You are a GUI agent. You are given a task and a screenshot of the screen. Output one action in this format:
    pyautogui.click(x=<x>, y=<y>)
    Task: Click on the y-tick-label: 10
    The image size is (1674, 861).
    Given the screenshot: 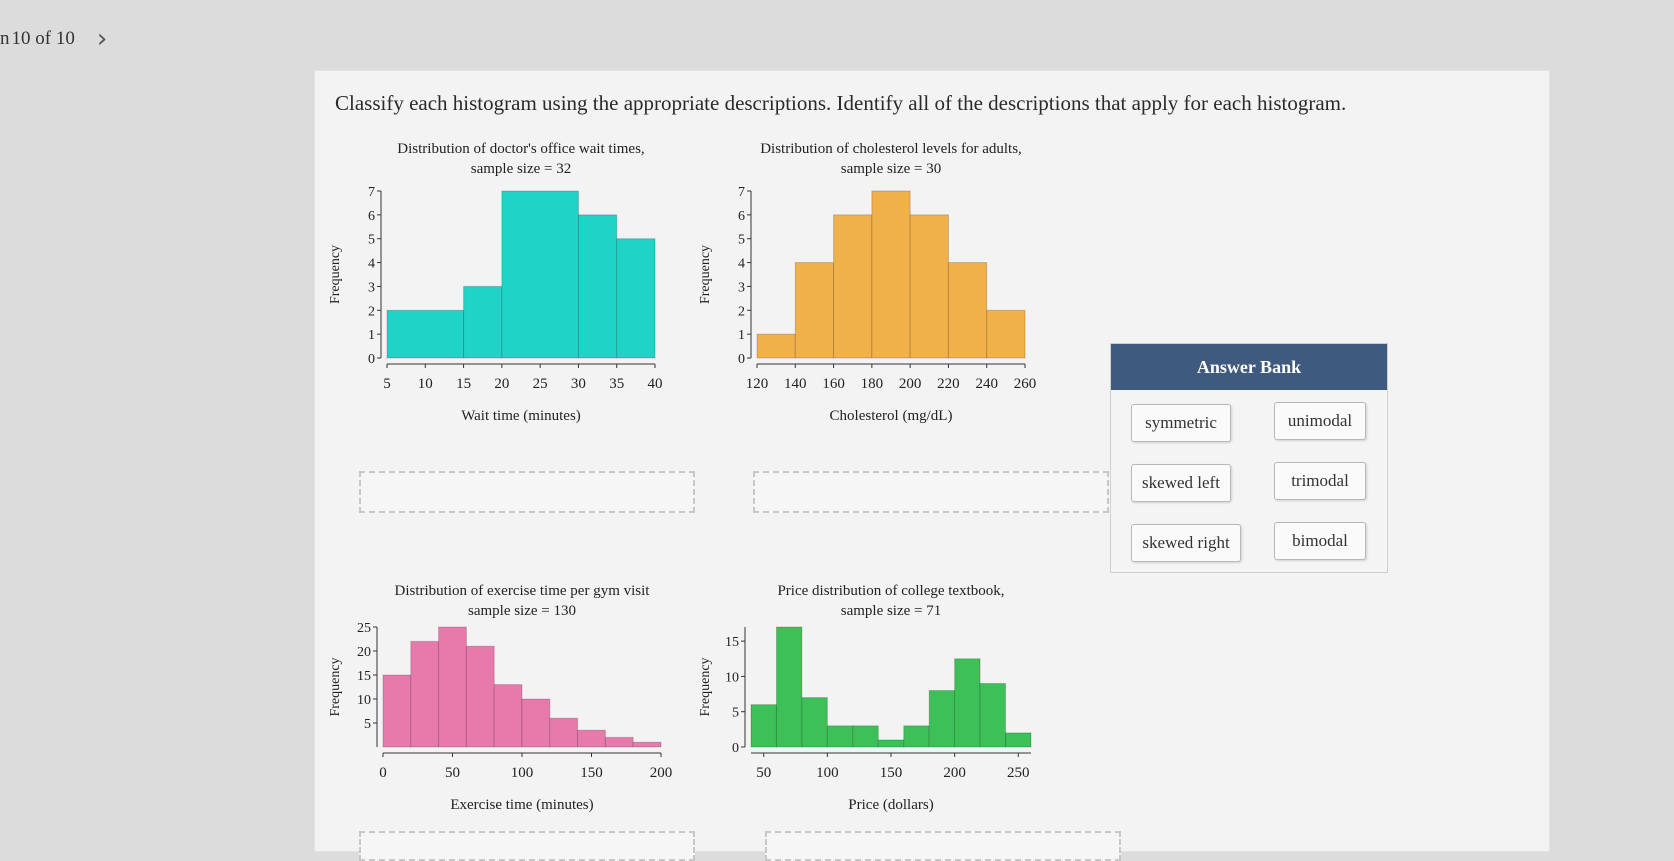 What is the action you would take?
    pyautogui.click(x=364, y=700)
    